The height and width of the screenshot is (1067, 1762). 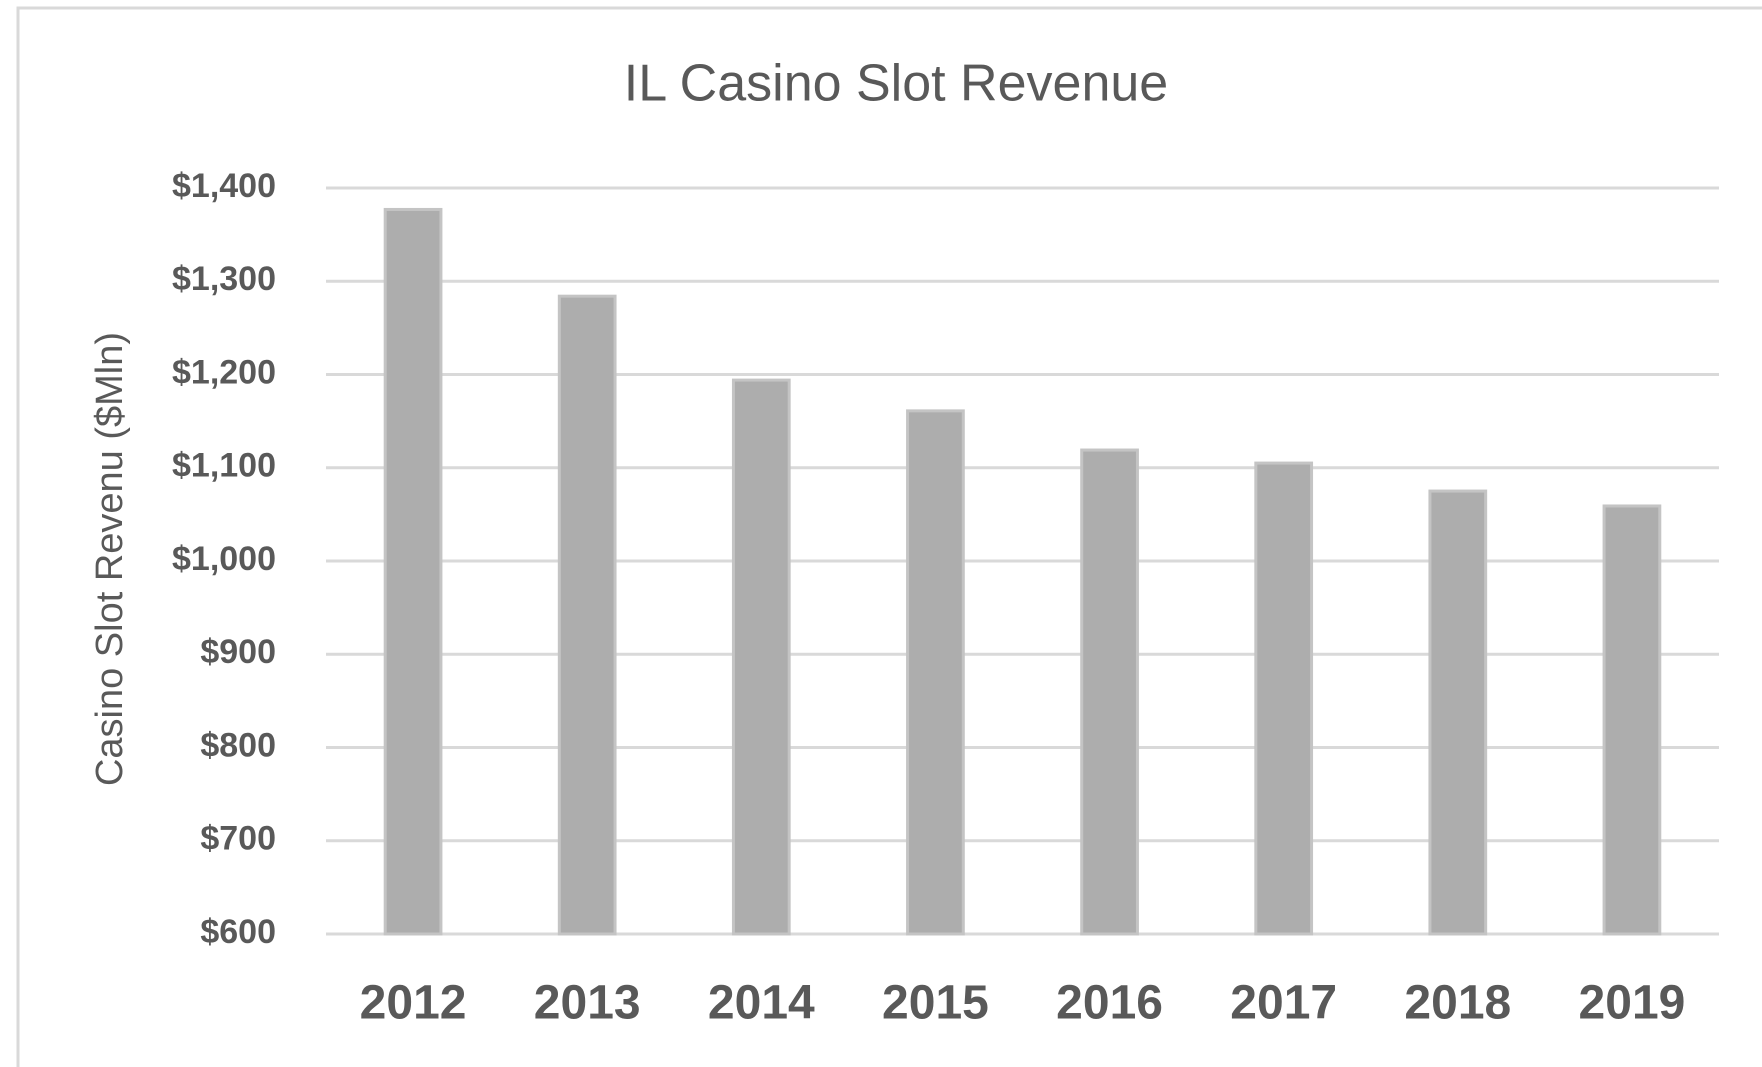 What do you see at coordinates (1283, 1003) in the screenshot?
I see `x-tick-label: 2017` at bounding box center [1283, 1003].